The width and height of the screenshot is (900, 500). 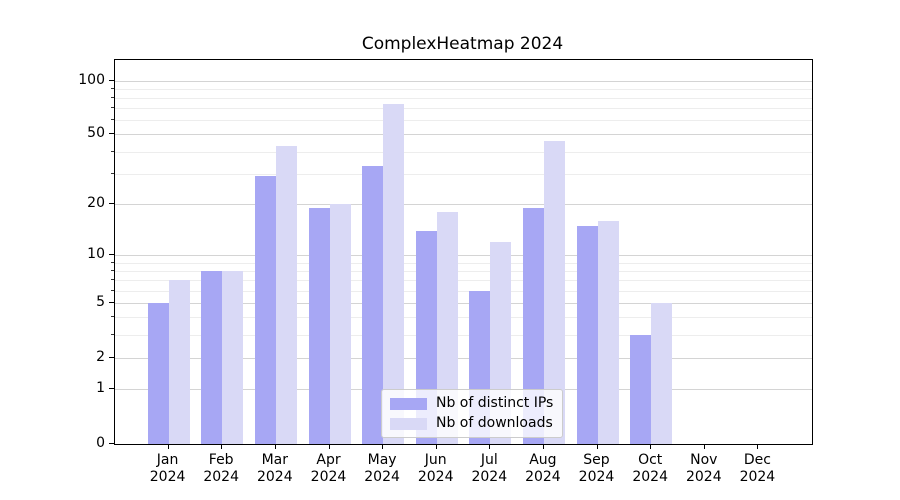 I want to click on x-tick-label-oct: Oct 2024, so click(x=650, y=469).